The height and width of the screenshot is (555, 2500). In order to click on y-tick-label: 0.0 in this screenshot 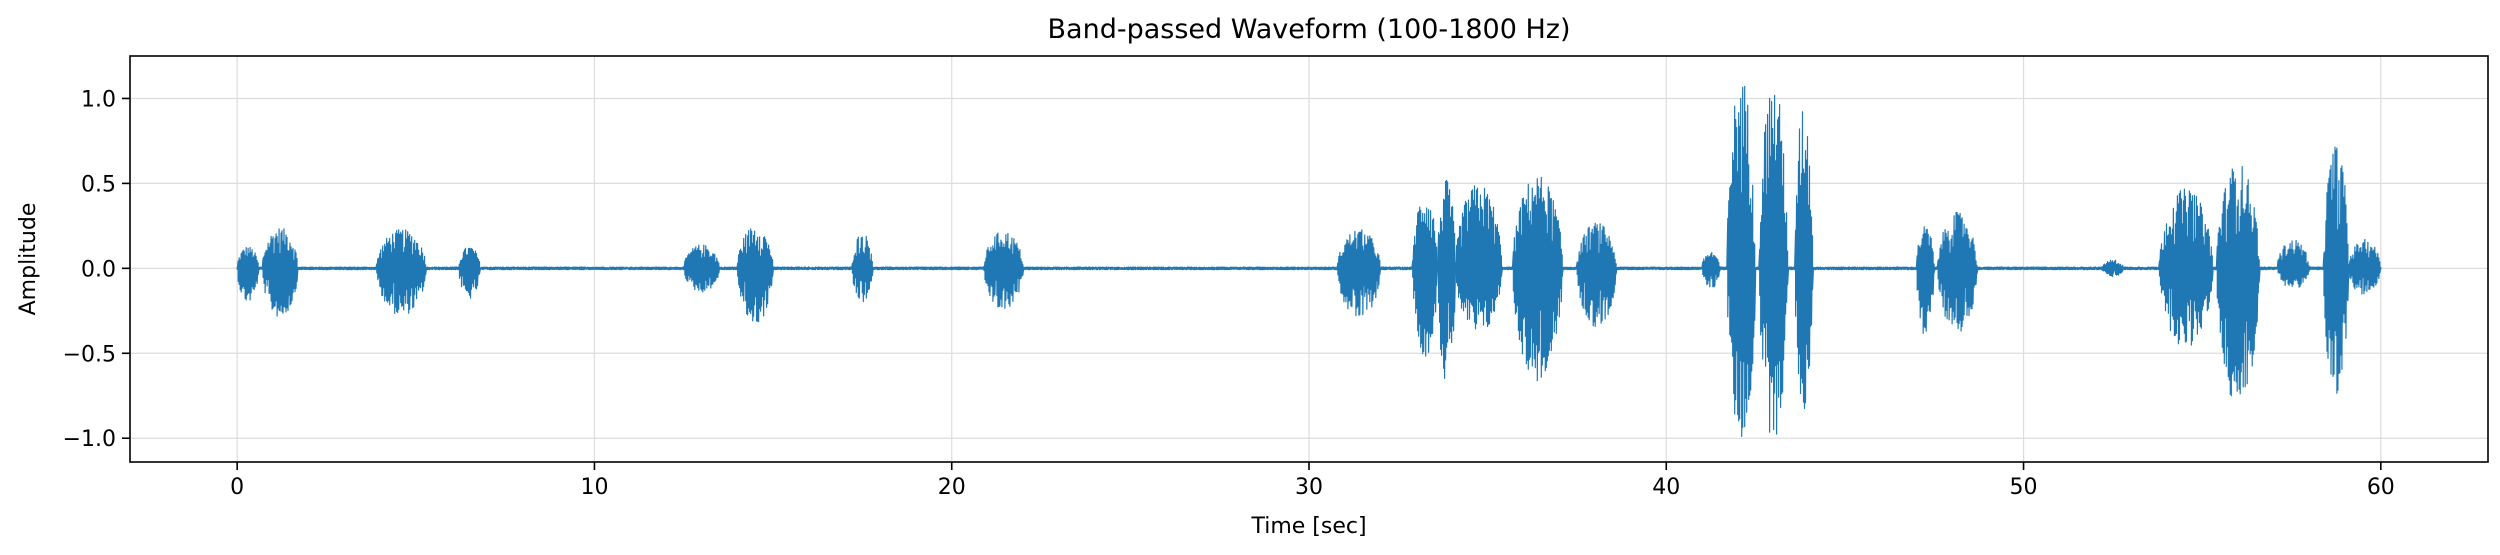, I will do `click(98, 269)`.